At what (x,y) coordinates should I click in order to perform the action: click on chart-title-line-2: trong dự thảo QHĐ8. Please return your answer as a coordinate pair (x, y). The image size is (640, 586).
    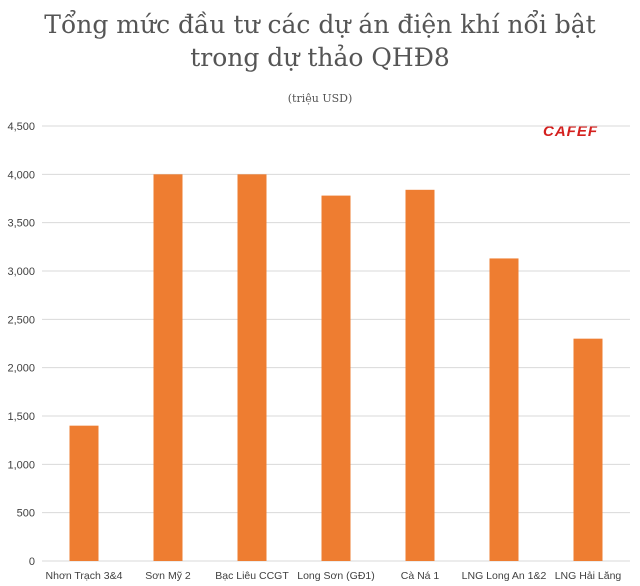
    Looking at the image, I should click on (320, 57).